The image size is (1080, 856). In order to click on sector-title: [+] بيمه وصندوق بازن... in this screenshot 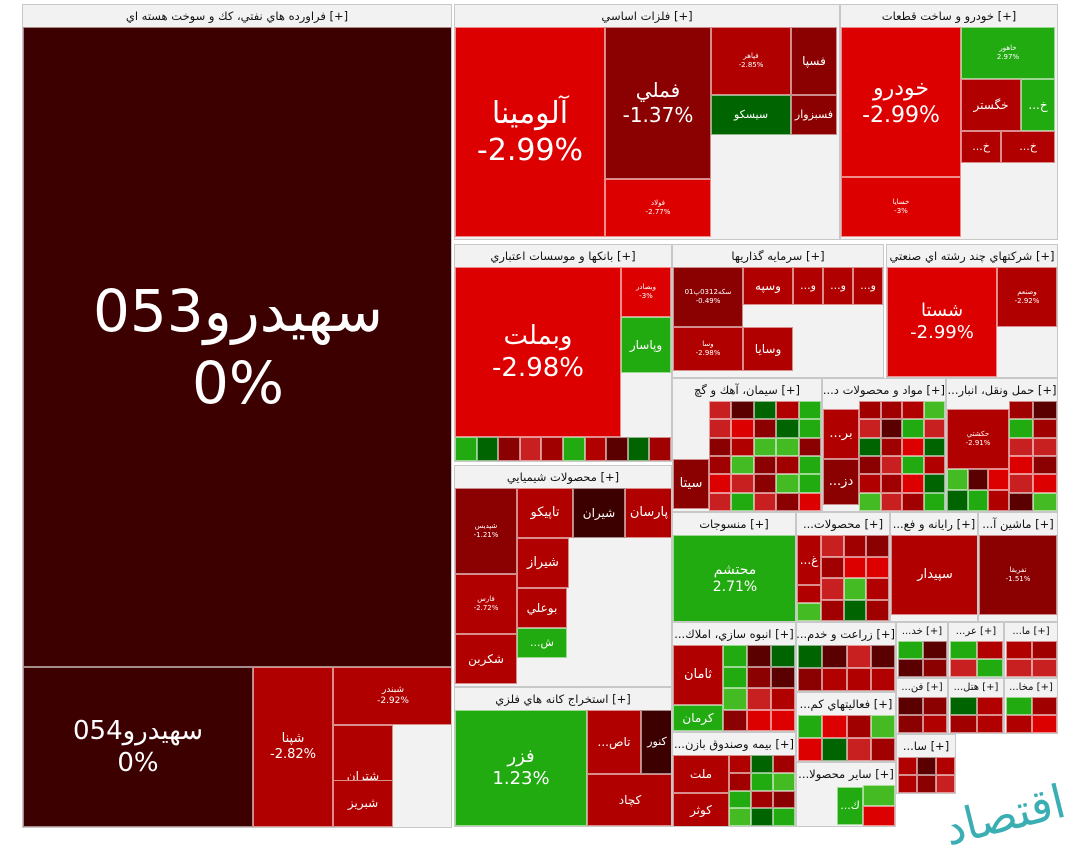, I will do `click(734, 744)`.